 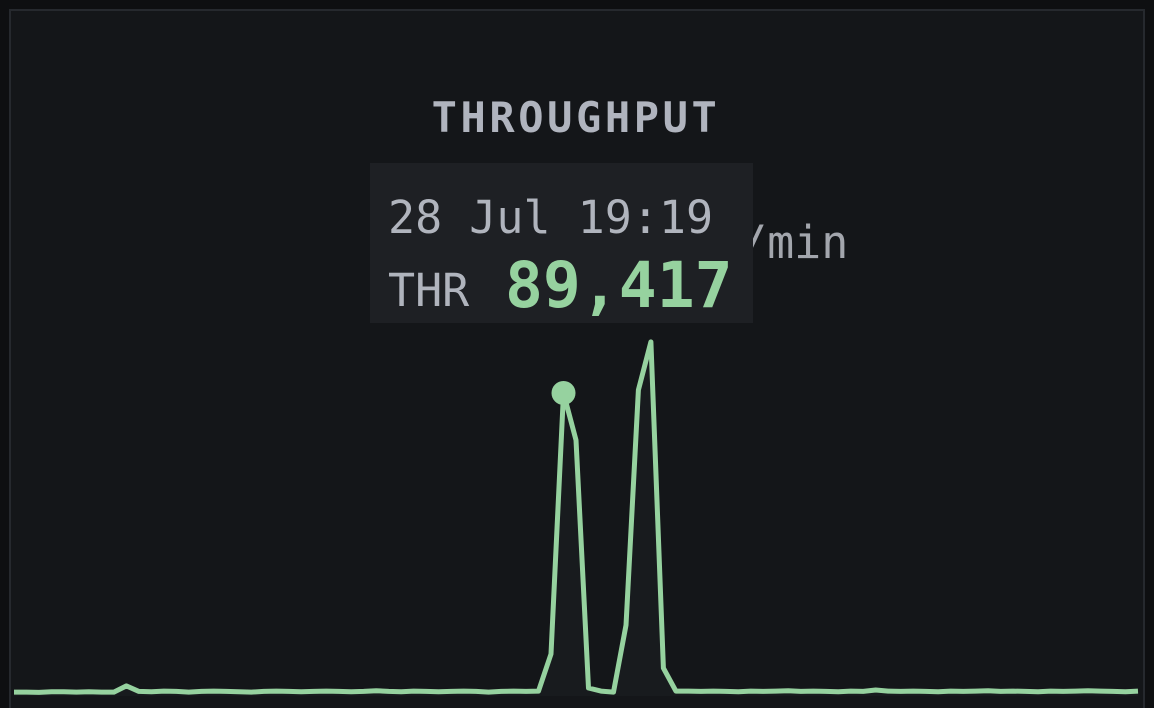 What do you see at coordinates (563, 393) in the screenshot?
I see `hover-point` at bounding box center [563, 393].